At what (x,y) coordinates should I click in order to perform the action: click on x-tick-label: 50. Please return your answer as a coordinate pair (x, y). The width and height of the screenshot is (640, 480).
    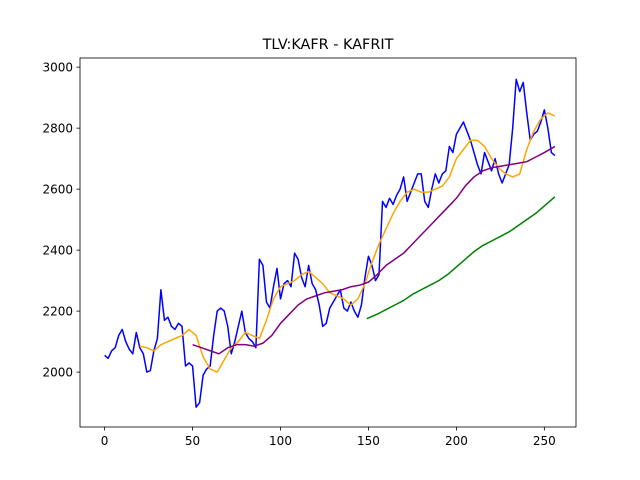
    Looking at the image, I should click on (192, 441).